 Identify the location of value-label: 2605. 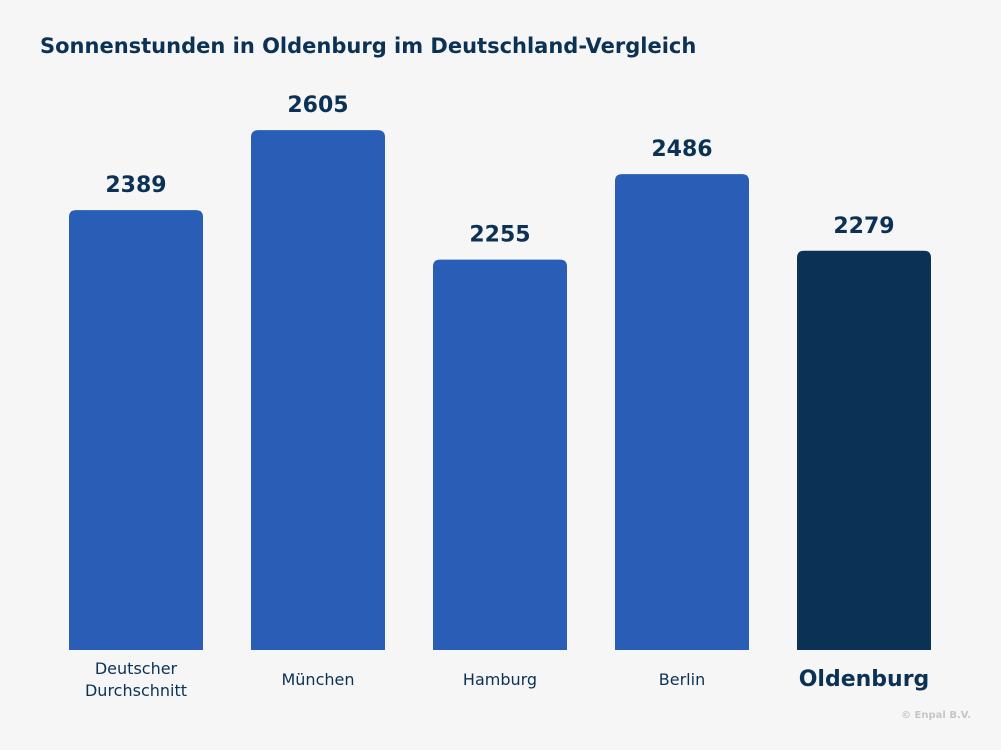
(317, 105).